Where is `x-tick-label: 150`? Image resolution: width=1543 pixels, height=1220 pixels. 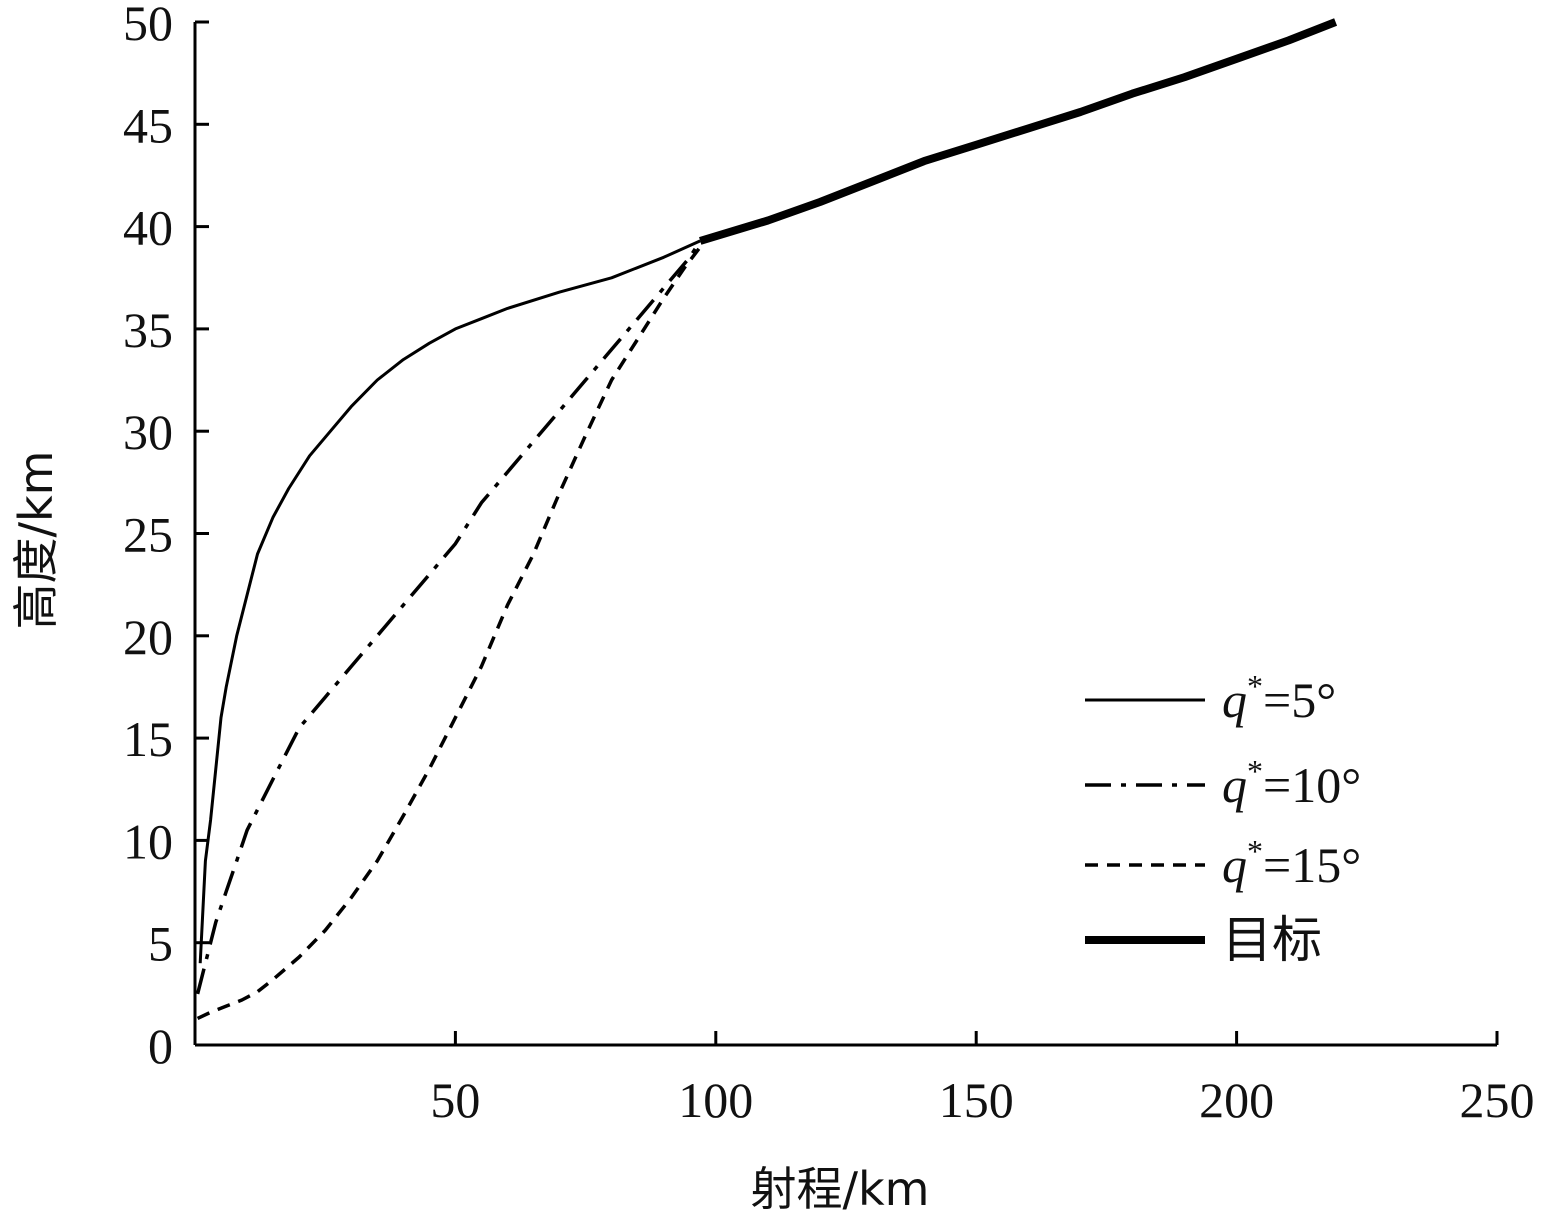 x-tick-label: 150 is located at coordinates (976, 1100).